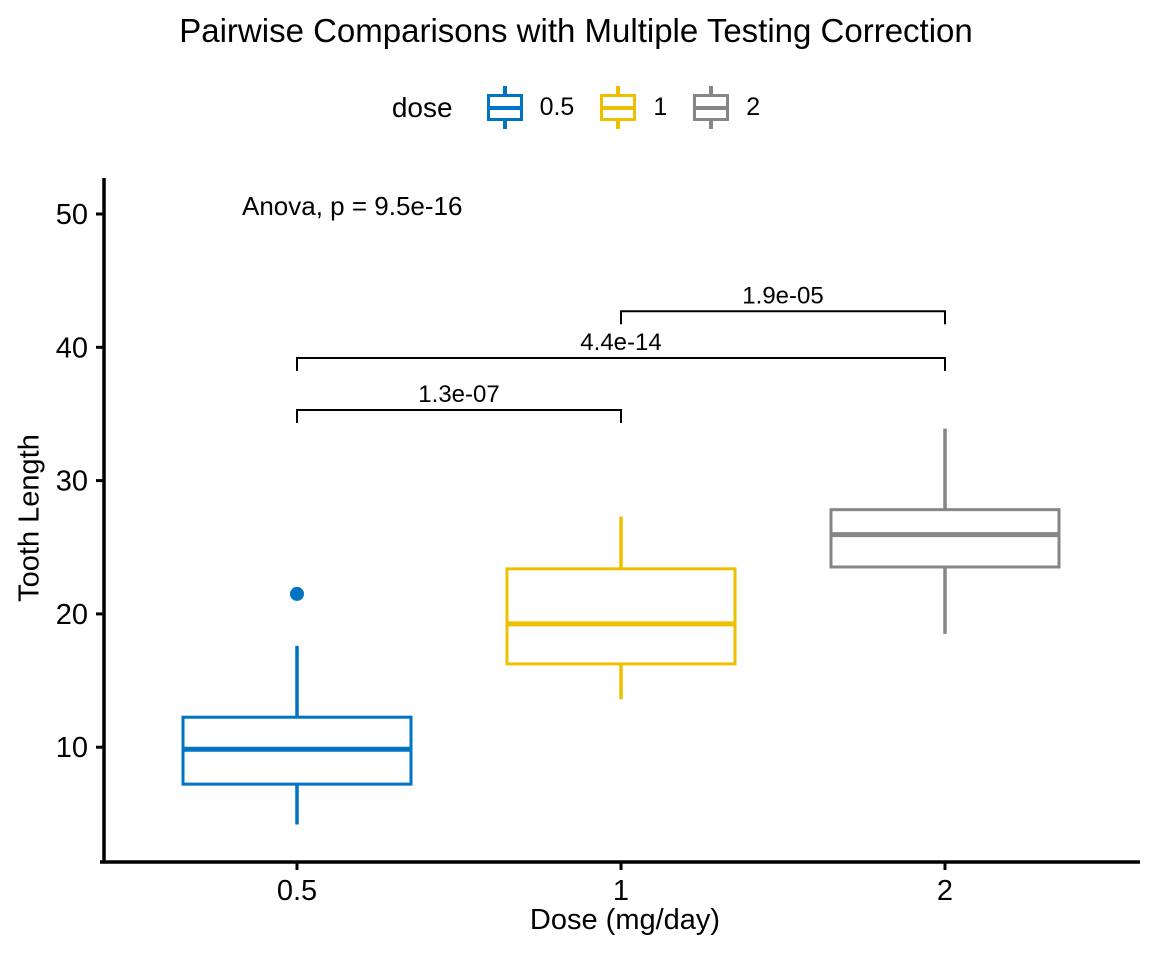 The width and height of the screenshot is (1152, 960). Describe the element at coordinates (422, 107) in the screenshot. I see `legend-title: dose` at that location.